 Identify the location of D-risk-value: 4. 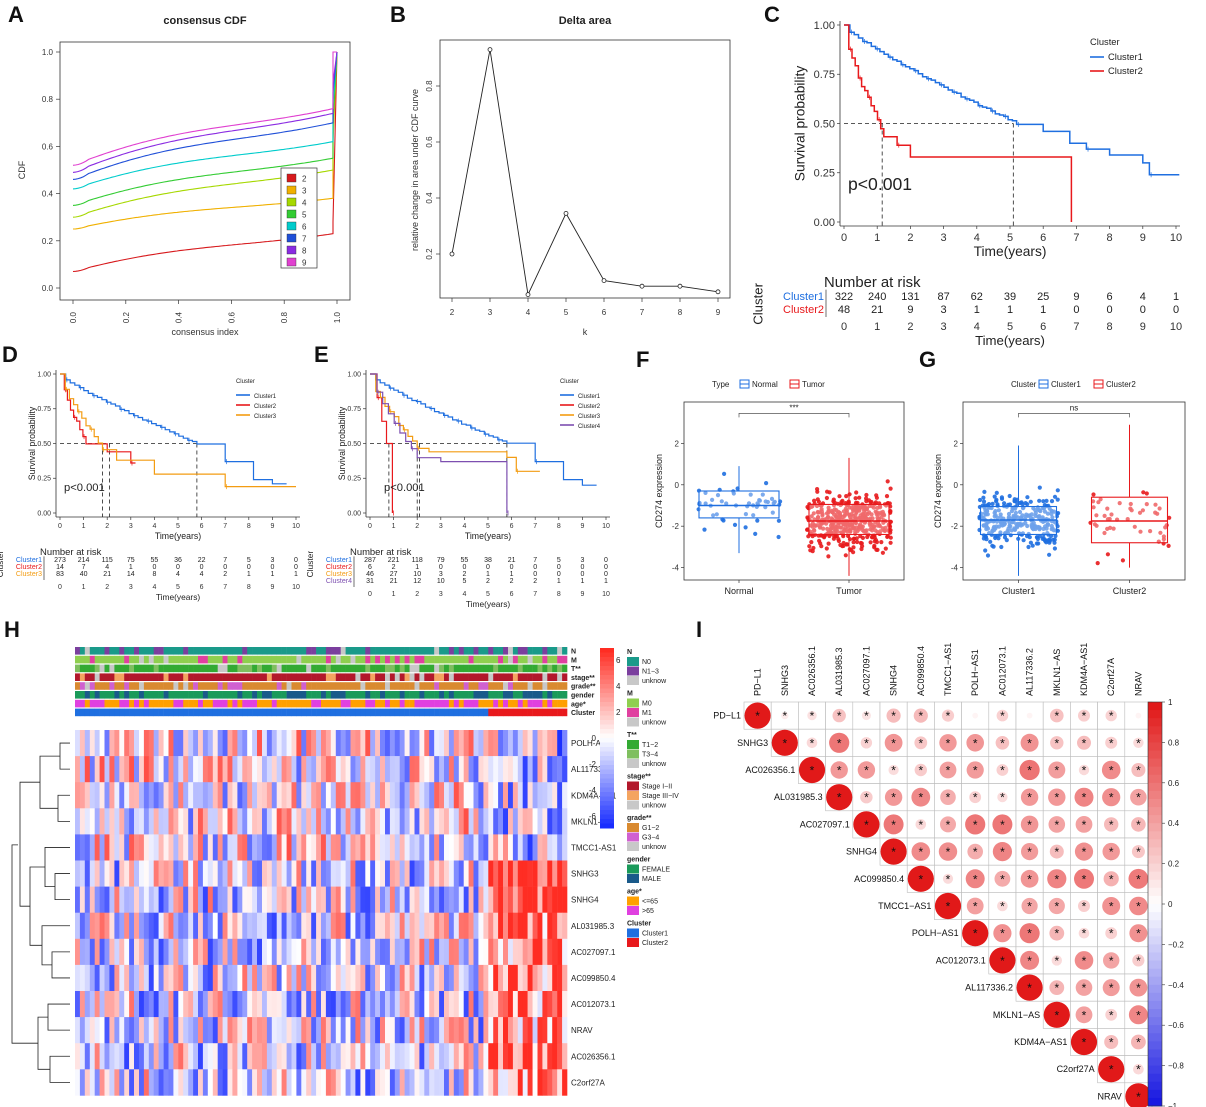
(178, 574).